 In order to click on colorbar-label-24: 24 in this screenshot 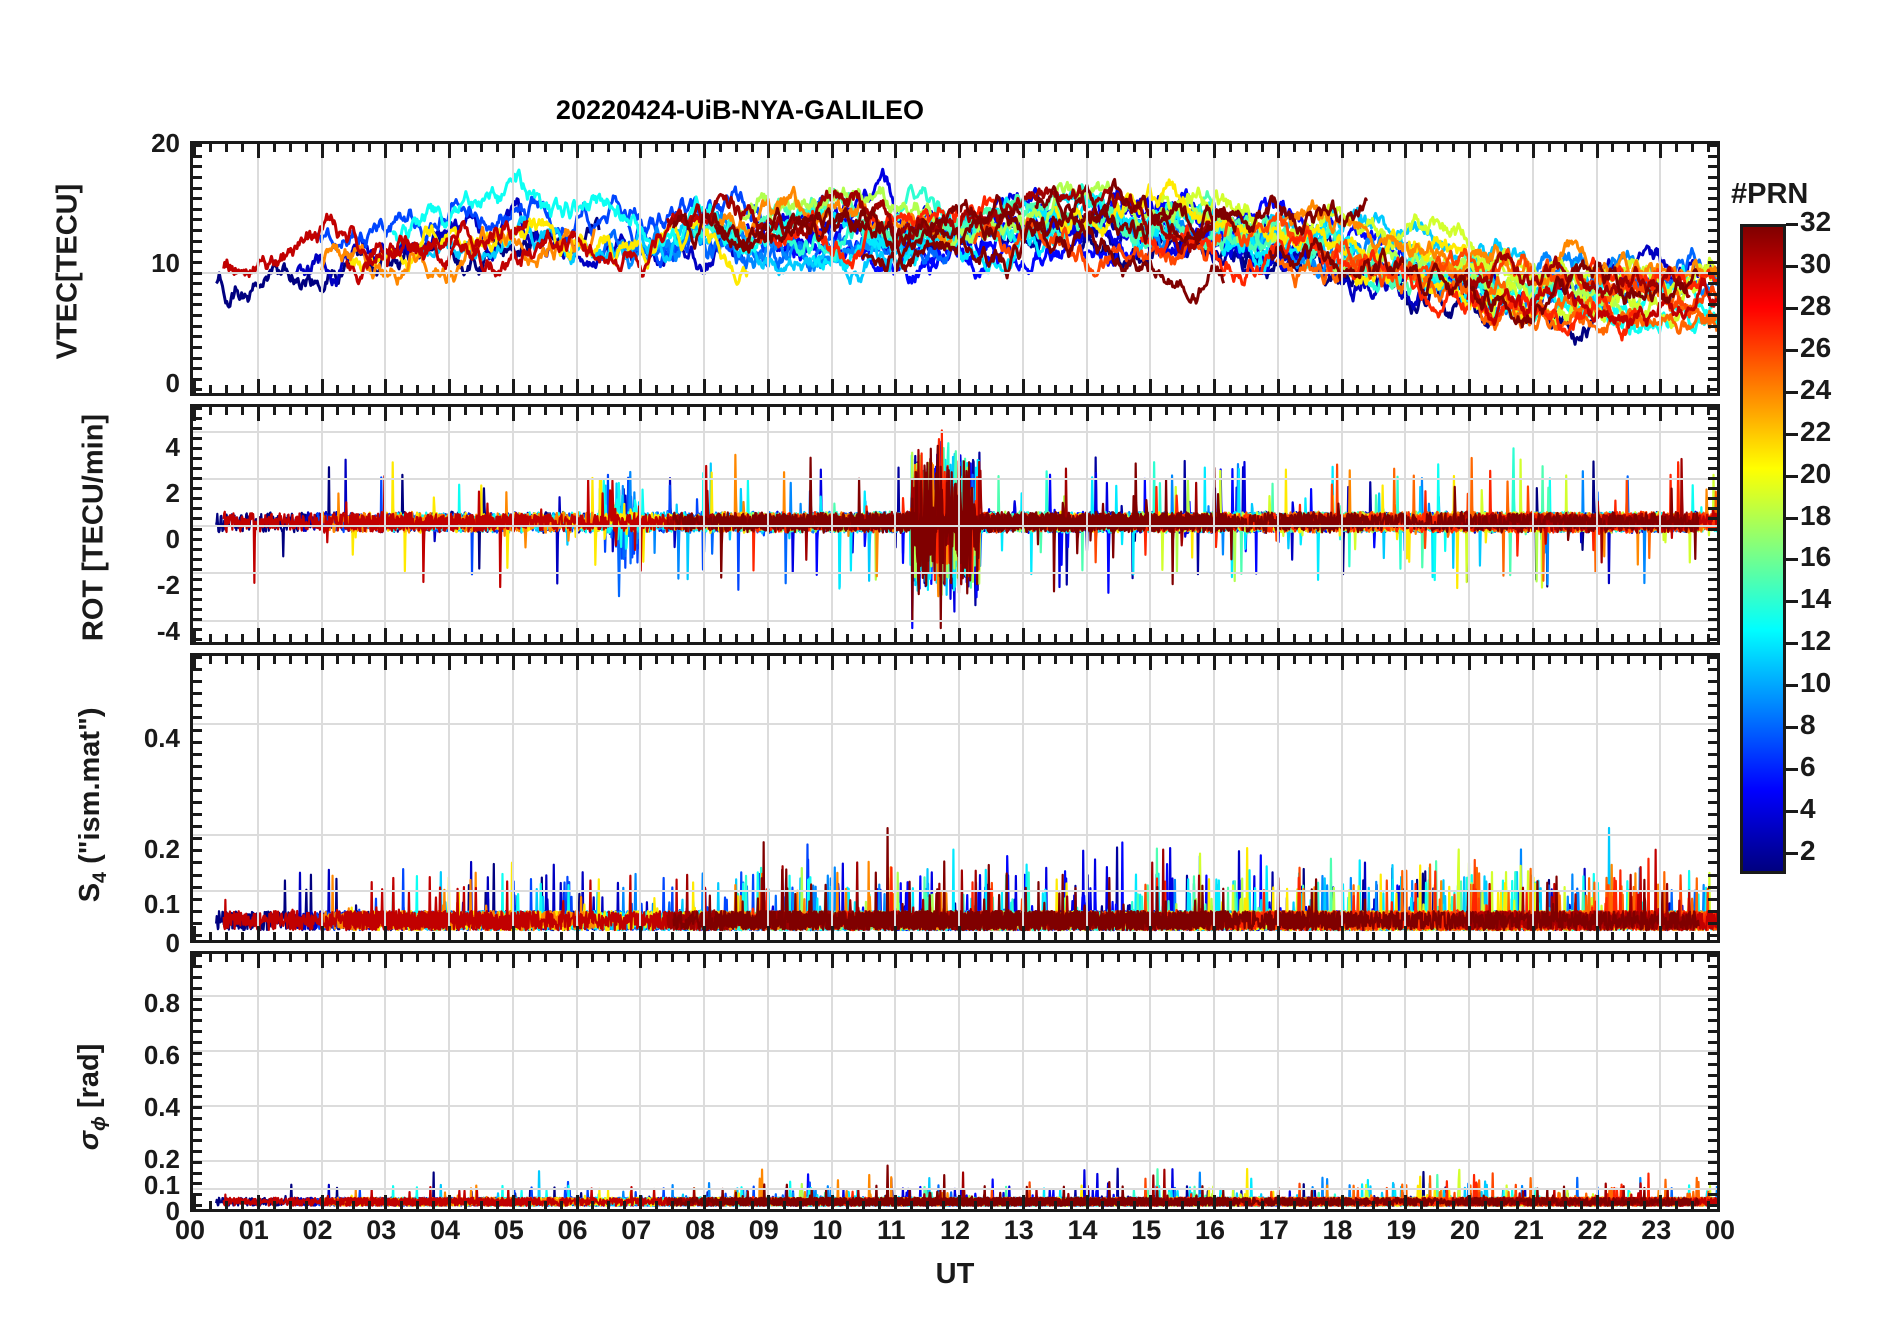, I will do `click(1816, 389)`.